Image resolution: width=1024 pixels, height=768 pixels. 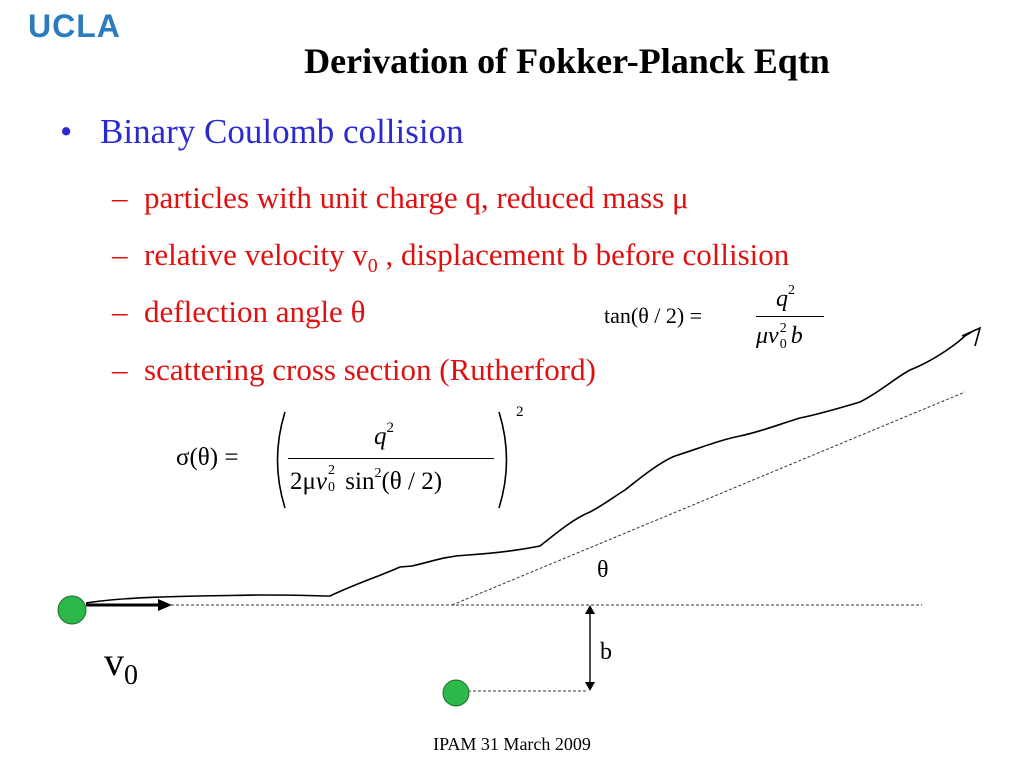 I want to click on tan-equation: tan(θ / 2) = q2 μv 2 0 b, so click(x=714, y=323).